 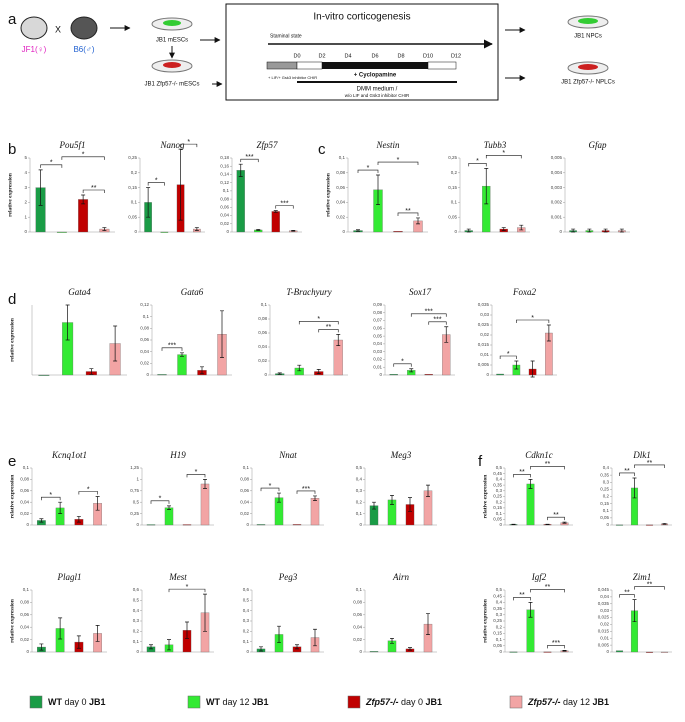 I want to click on bar-chart: Peg3 0 0,1 0,2 0,3 0,4 0,5 0,6, so click(x=283, y=613).